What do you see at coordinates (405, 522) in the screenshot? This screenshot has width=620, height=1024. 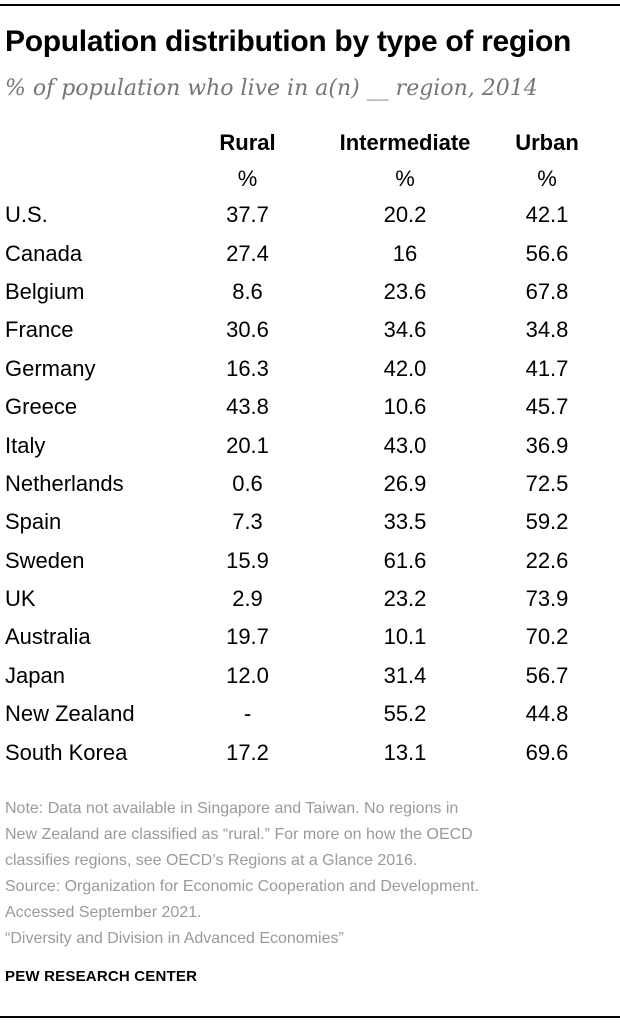 I see `intermediate-value: 33.5` at bounding box center [405, 522].